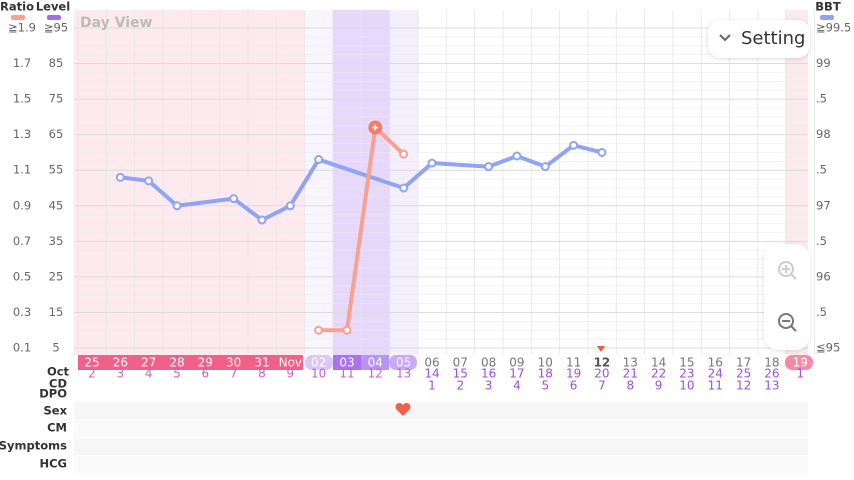 Image resolution: width=854 pixels, height=480 pixels. What do you see at coordinates (516, 363) in the screenshot?
I see `date-label: 09` at bounding box center [516, 363].